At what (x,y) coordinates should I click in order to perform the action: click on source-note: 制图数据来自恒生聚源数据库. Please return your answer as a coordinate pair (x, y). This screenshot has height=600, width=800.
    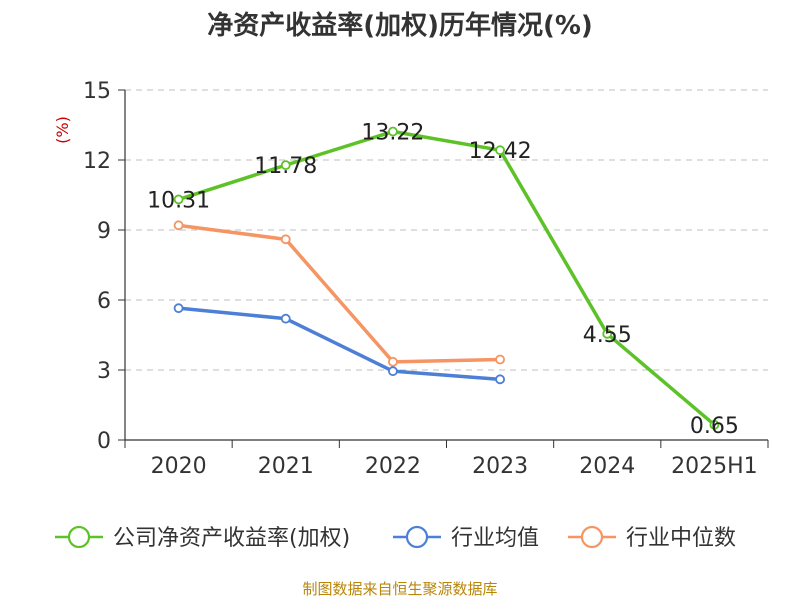
    Looking at the image, I should click on (399, 589).